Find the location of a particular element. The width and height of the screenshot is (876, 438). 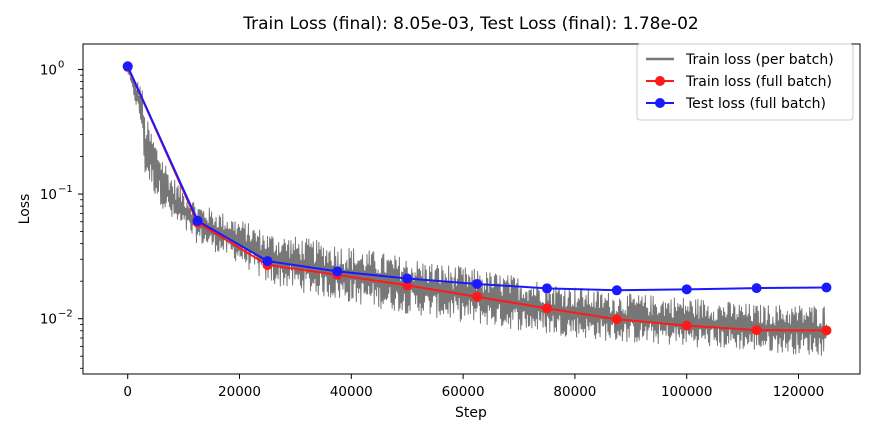

legend-marker-train-full-batch is located at coordinates (660, 81).